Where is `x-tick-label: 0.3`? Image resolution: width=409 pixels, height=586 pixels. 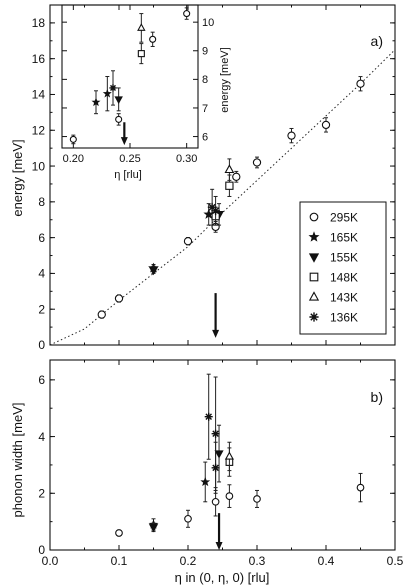 x-tick-label: 0.3 is located at coordinates (257, 561).